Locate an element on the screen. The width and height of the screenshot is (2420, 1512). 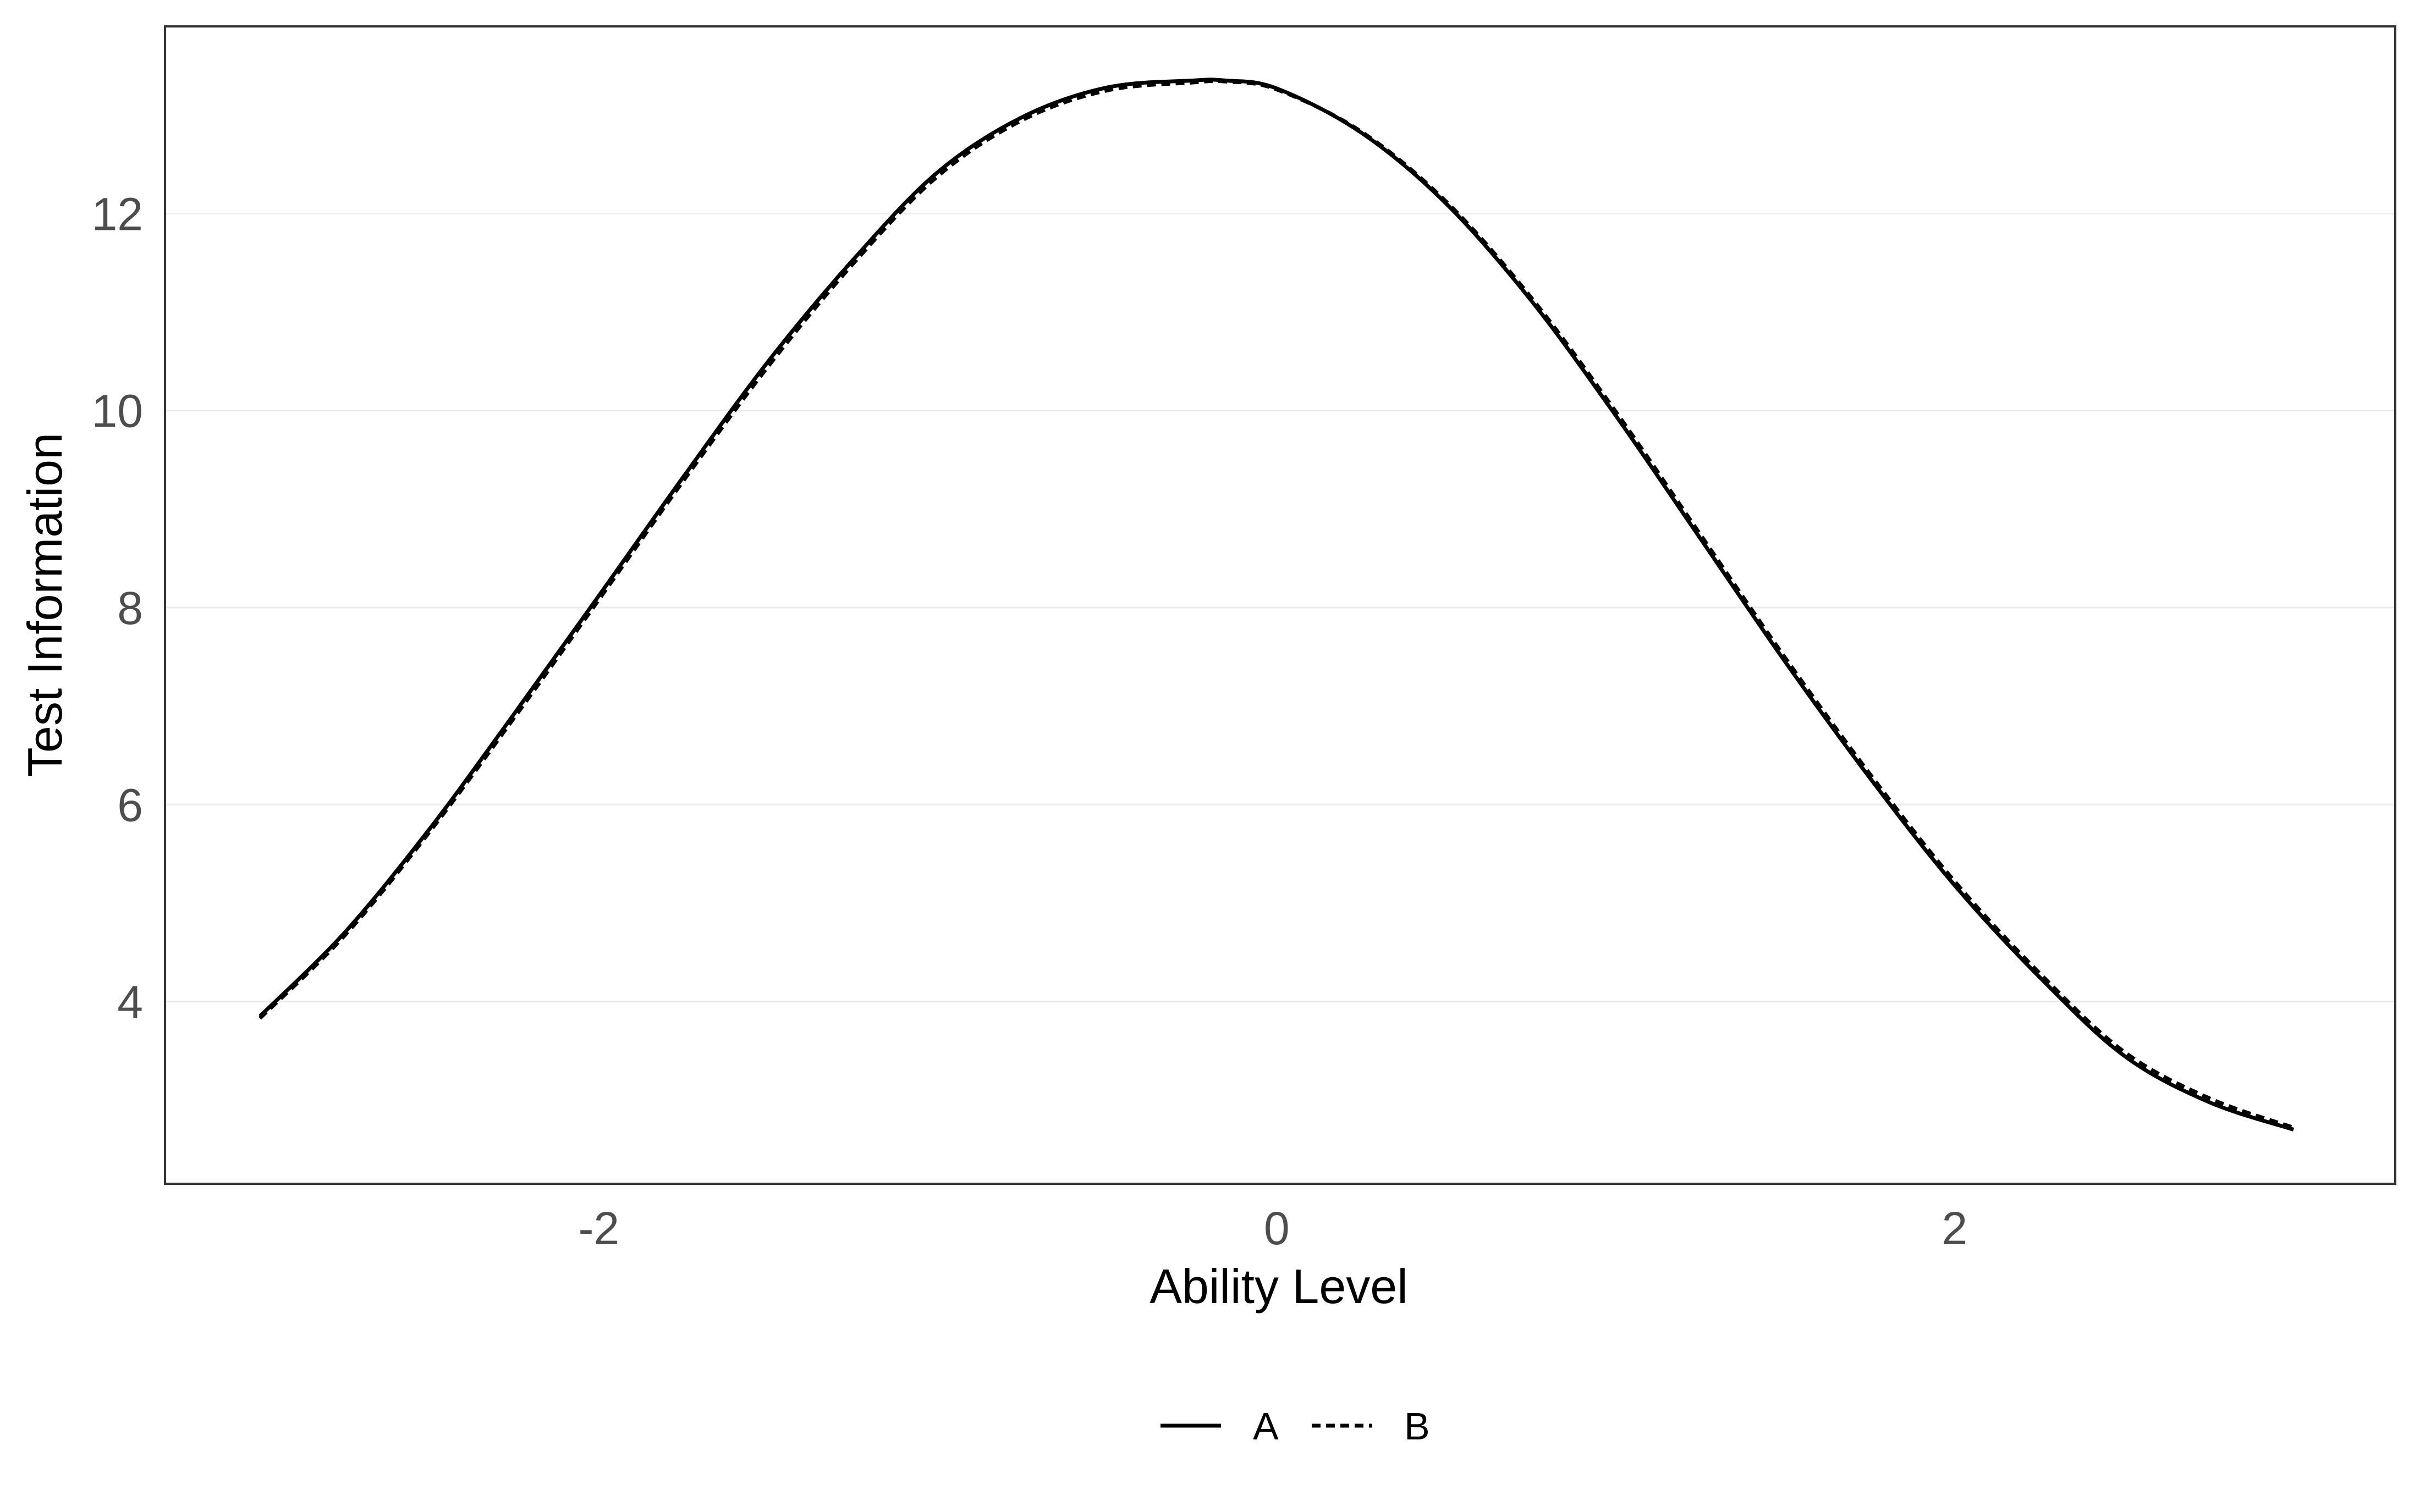
y-tick-label: 8 is located at coordinates (130, 608).